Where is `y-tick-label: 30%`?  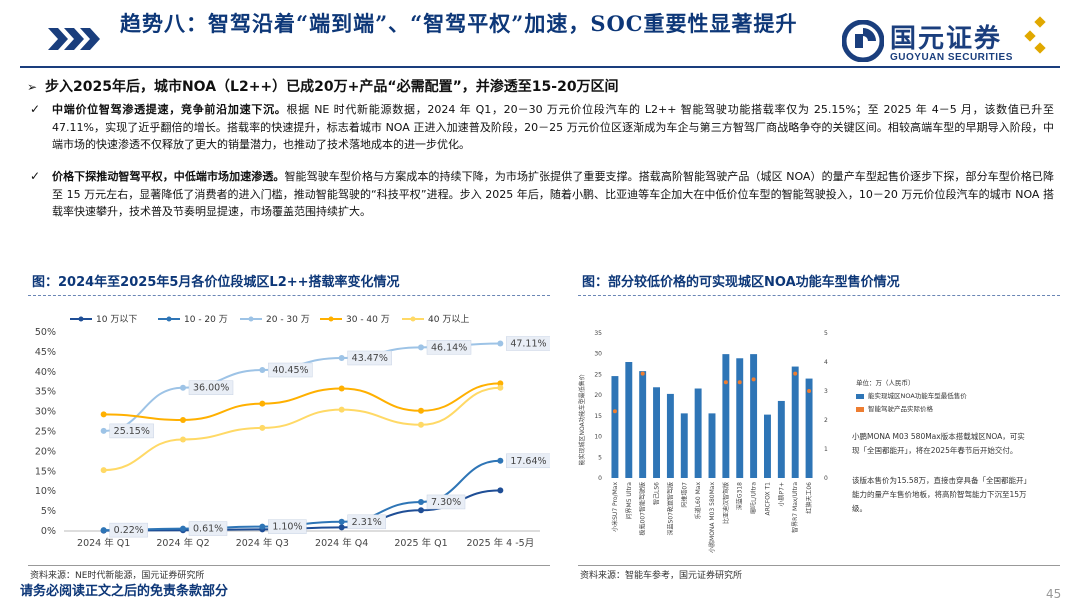
y-tick-label: 30% is located at coordinates (45, 412).